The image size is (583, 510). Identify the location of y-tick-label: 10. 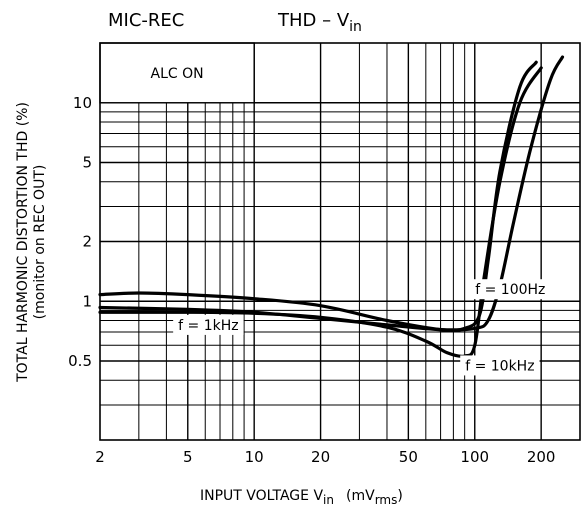
(82, 103).